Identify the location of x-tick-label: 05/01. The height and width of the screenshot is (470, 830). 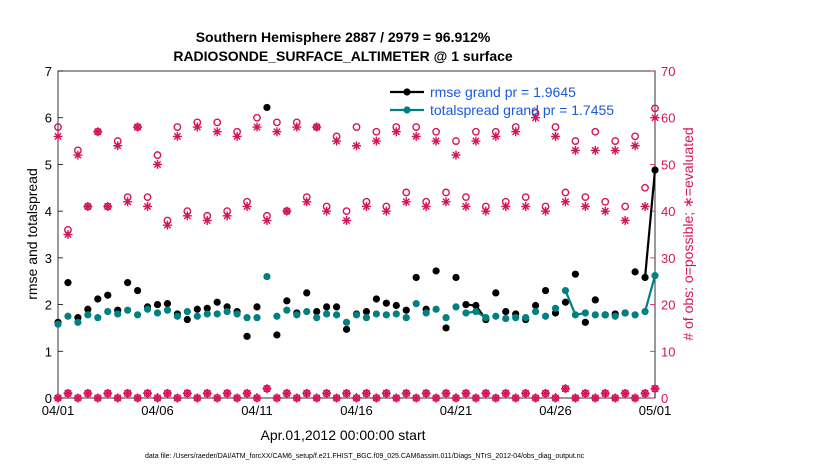
(655, 410).